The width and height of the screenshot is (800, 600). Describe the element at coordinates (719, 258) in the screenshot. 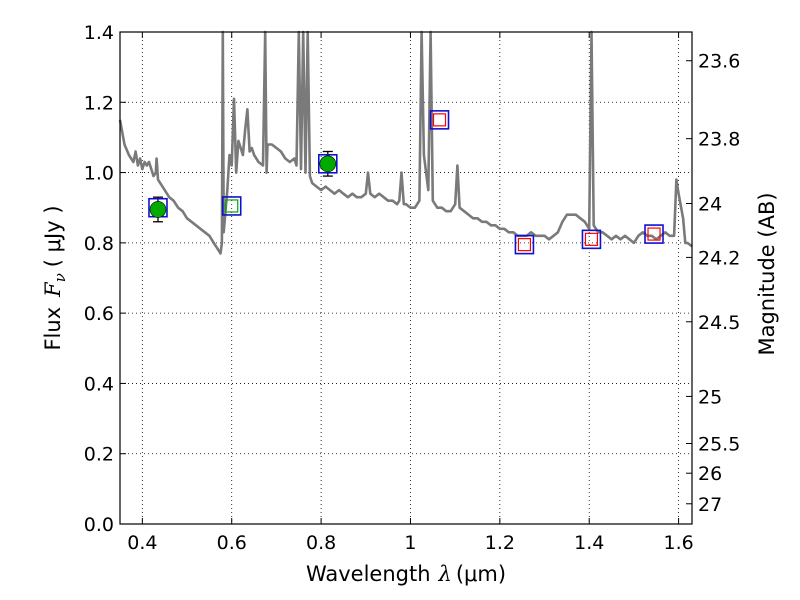

I see `magnitude-tick-label: 24.2` at that location.